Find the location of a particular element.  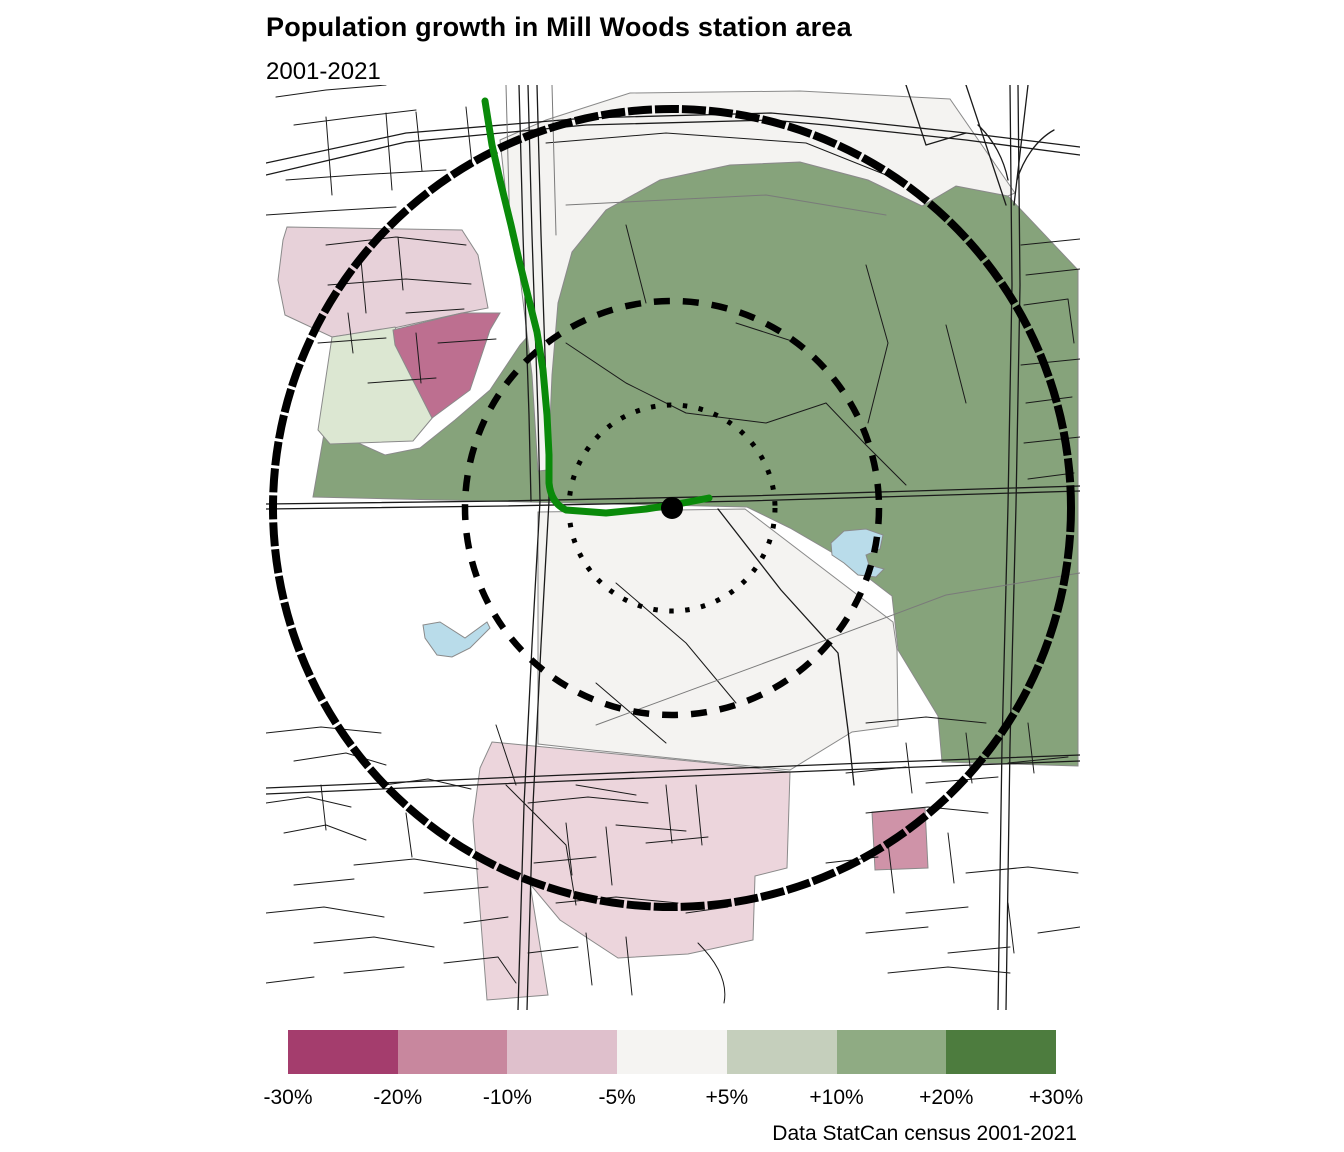

legend-label-1: -30% is located at coordinates (288, 1097).